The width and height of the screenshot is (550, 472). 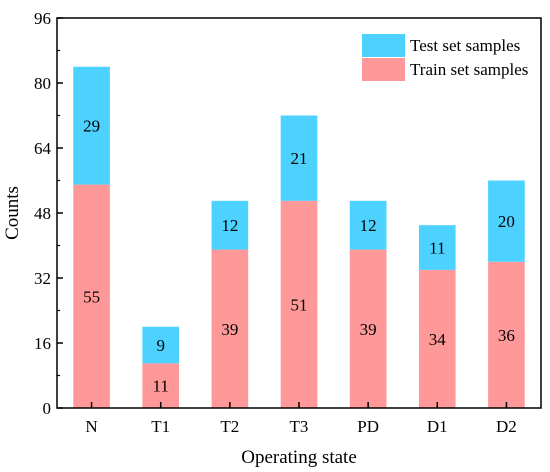 I want to click on bar-train-n, so click(x=91, y=296).